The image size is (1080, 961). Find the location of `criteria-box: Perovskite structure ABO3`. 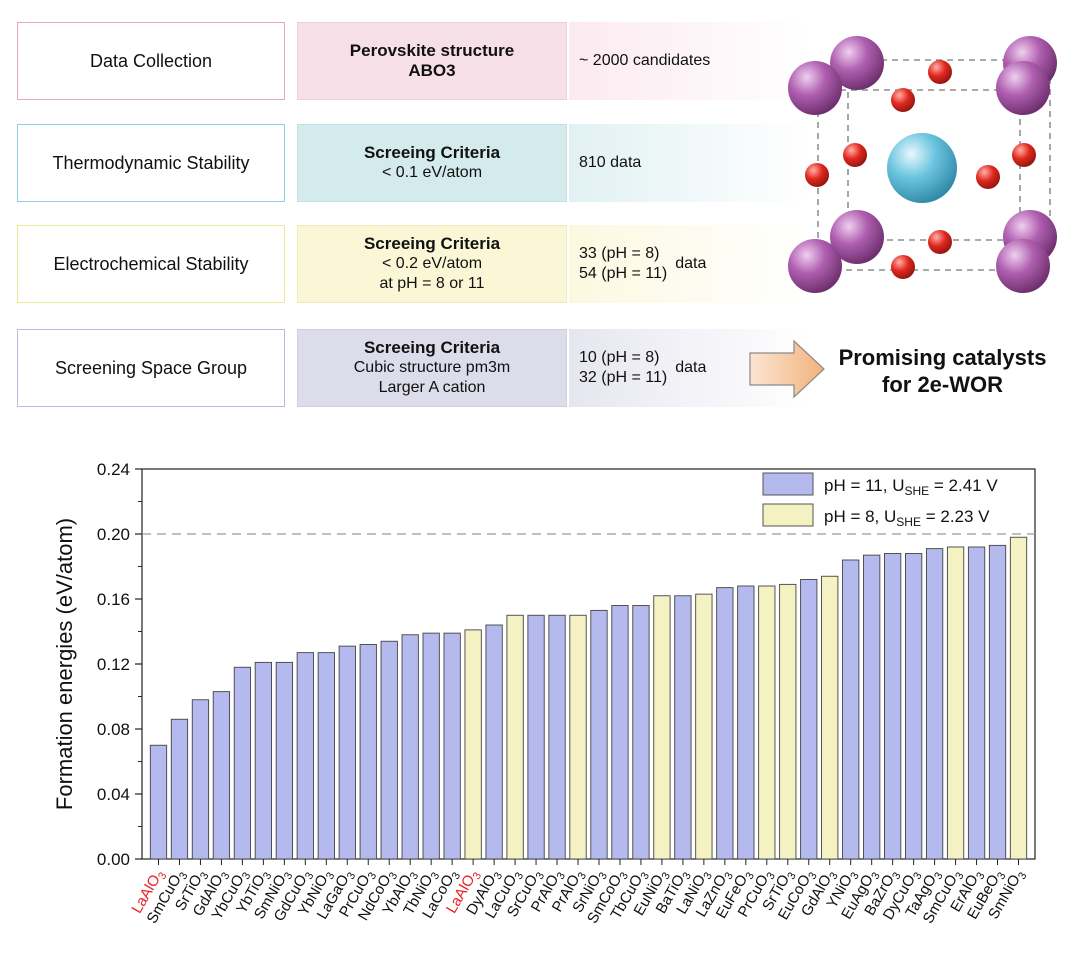

criteria-box: Perovskite structure ABO3 is located at coordinates (432, 61).